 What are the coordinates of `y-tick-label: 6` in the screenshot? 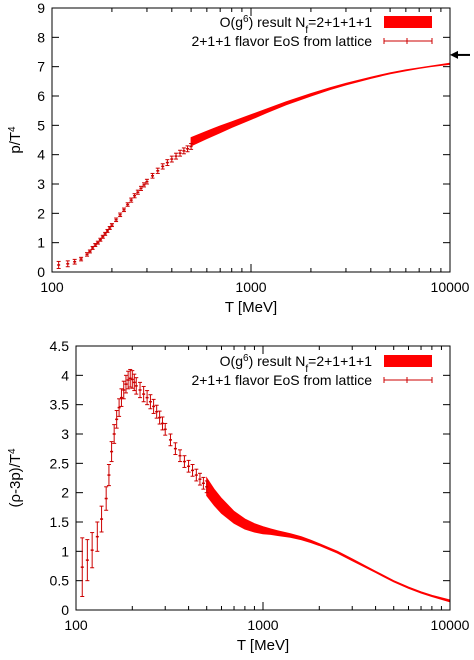 It's located at (41, 96).